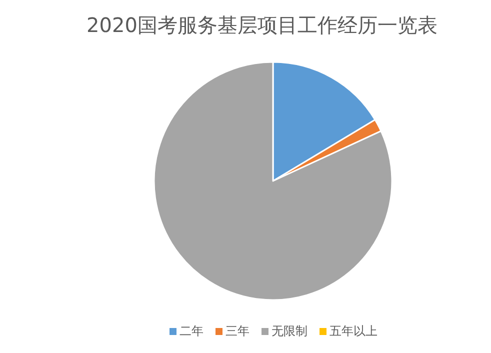  Describe the element at coordinates (354, 331) in the screenshot. I see `legend-label: 五年以上` at that location.